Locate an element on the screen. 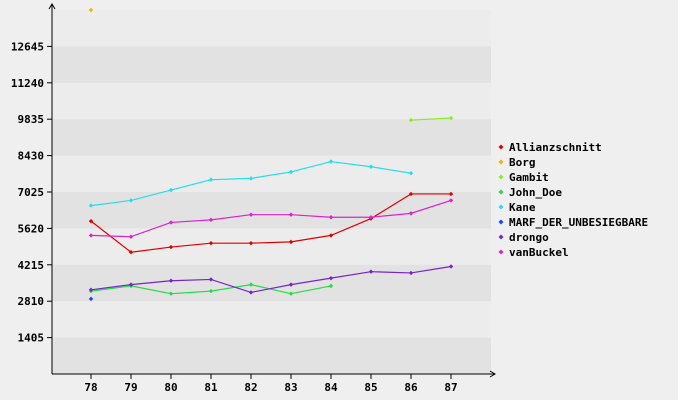 The image size is (678, 400). y-tick-label: 7025 is located at coordinates (31, 192).